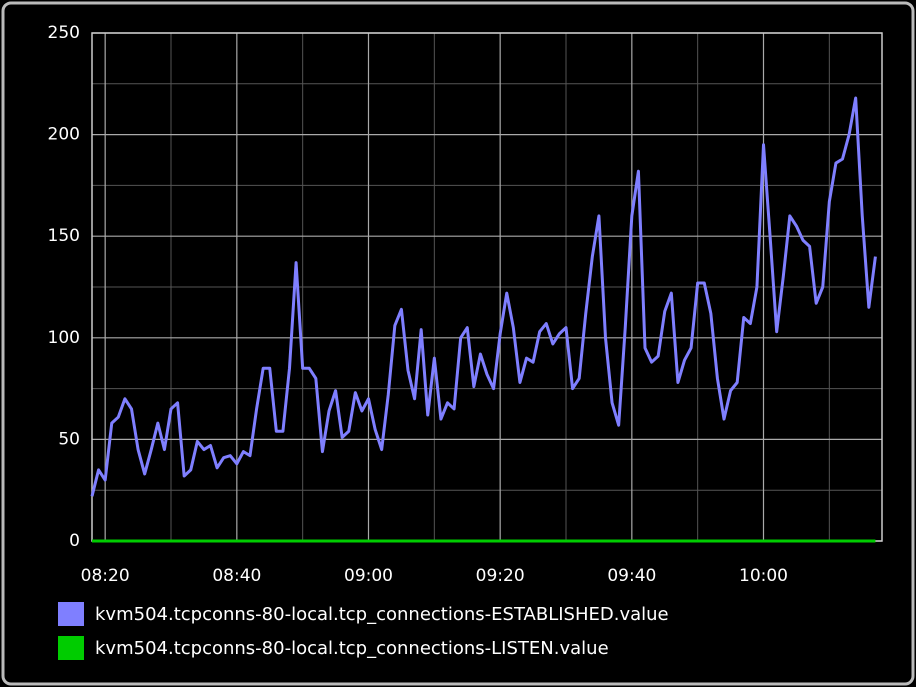 The image size is (916, 687). Describe the element at coordinates (631, 576) in the screenshot. I see `x-tick-label: 09:40` at that location.